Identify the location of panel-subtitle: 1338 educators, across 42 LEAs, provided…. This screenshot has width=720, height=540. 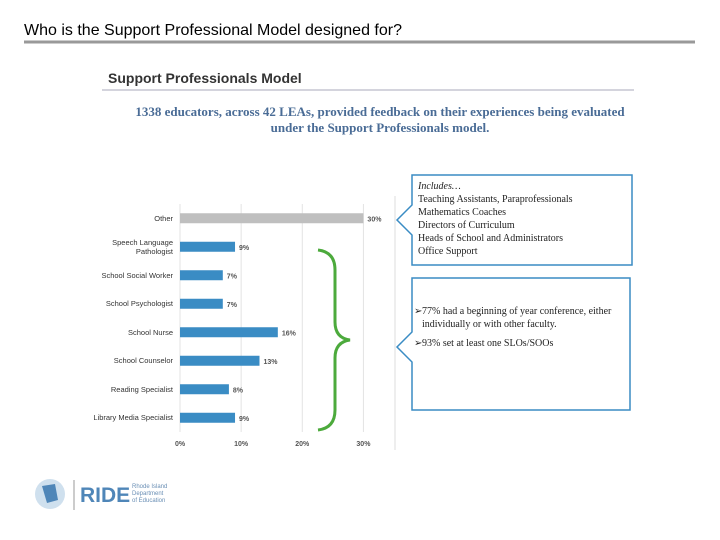
(380, 119).